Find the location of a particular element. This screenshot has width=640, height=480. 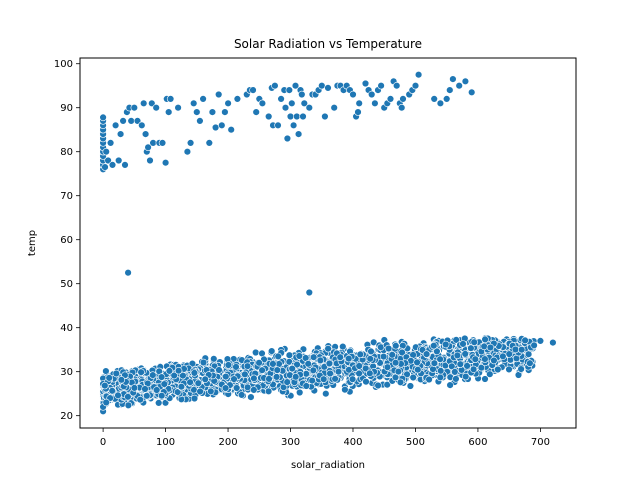

x-axis-ticks: 0 100 200 300 400 500 600 700 is located at coordinates (325, 438).